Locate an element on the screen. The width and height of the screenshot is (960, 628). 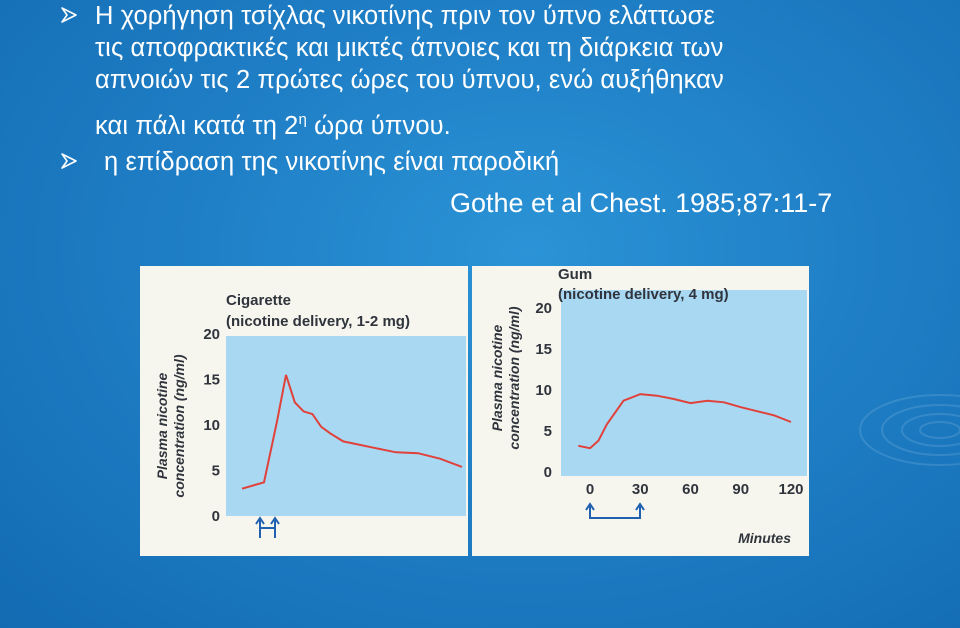
right-chart-subtitle: (nicotine delivery, 4 mg) is located at coordinates (643, 294).